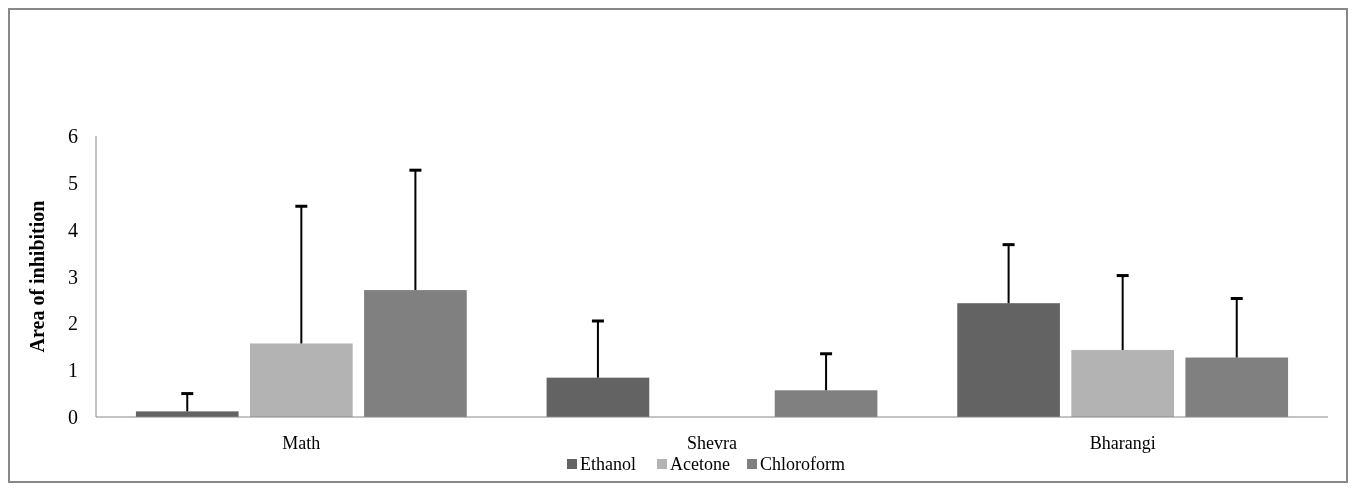 The width and height of the screenshot is (1358, 491). What do you see at coordinates (700, 464) in the screenshot?
I see `legend-label: Acetone` at bounding box center [700, 464].